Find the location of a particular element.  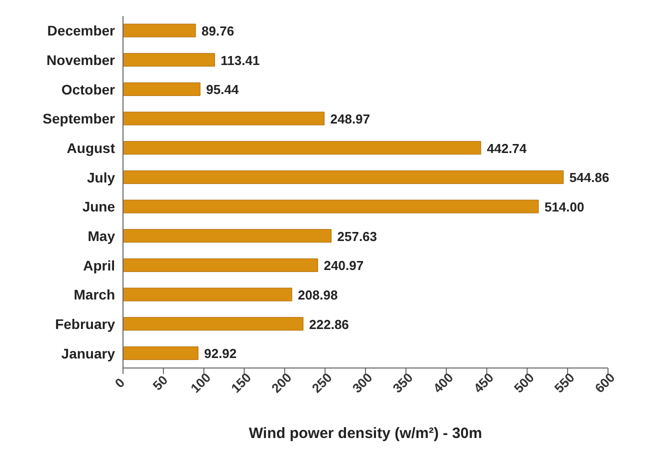

x-tick-label: 550 is located at coordinates (564, 383).